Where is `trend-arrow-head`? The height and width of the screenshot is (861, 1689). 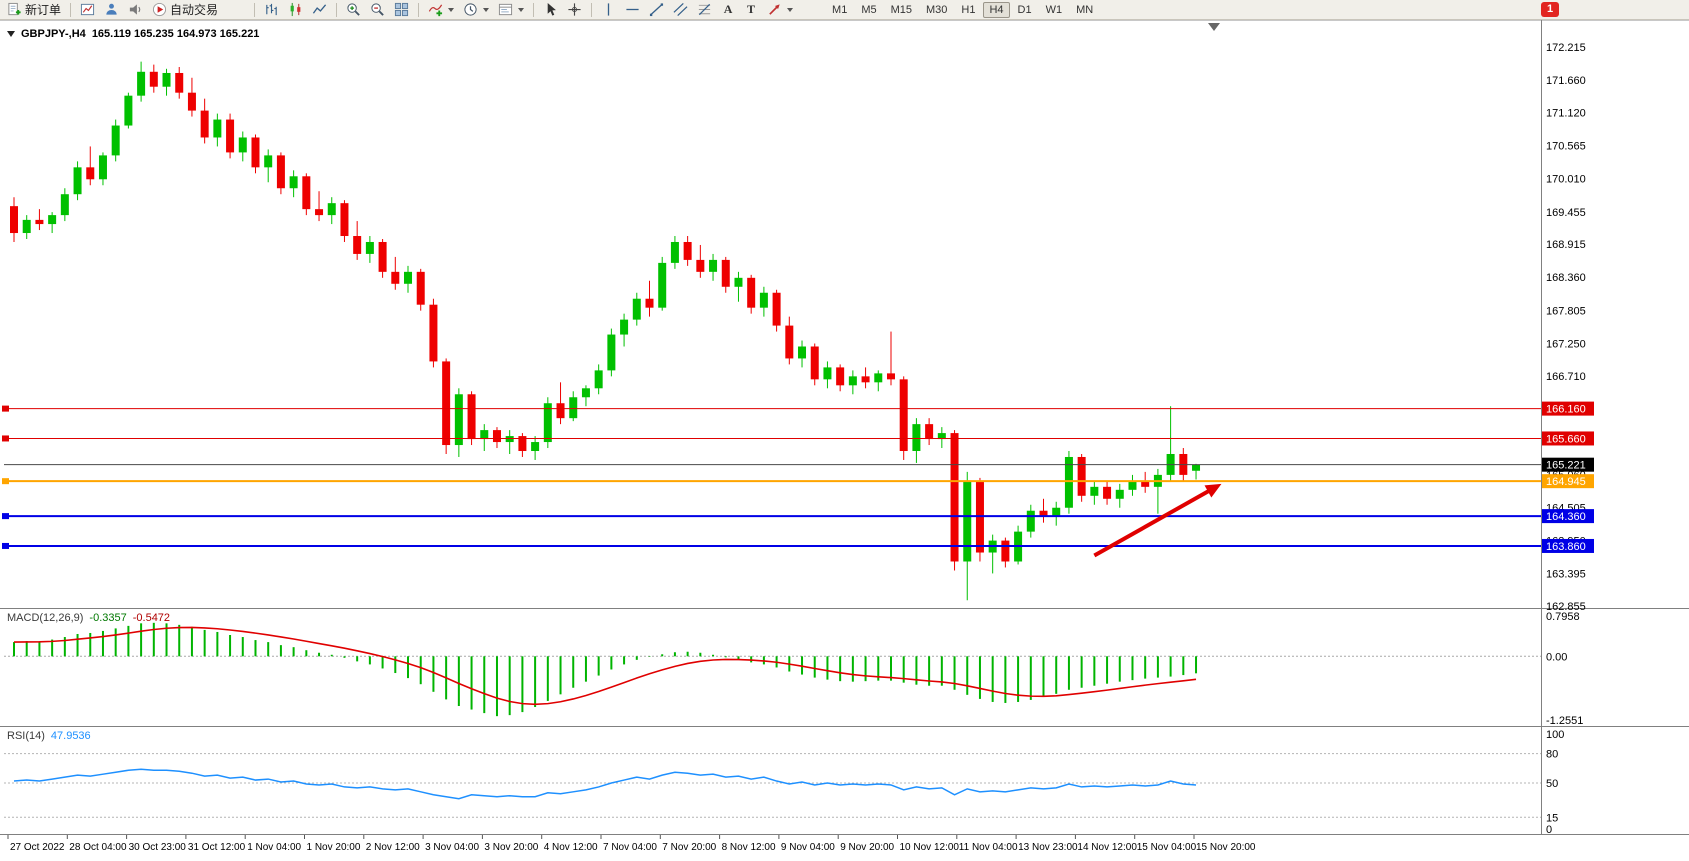 trend-arrow-head is located at coordinates (1213, 490).